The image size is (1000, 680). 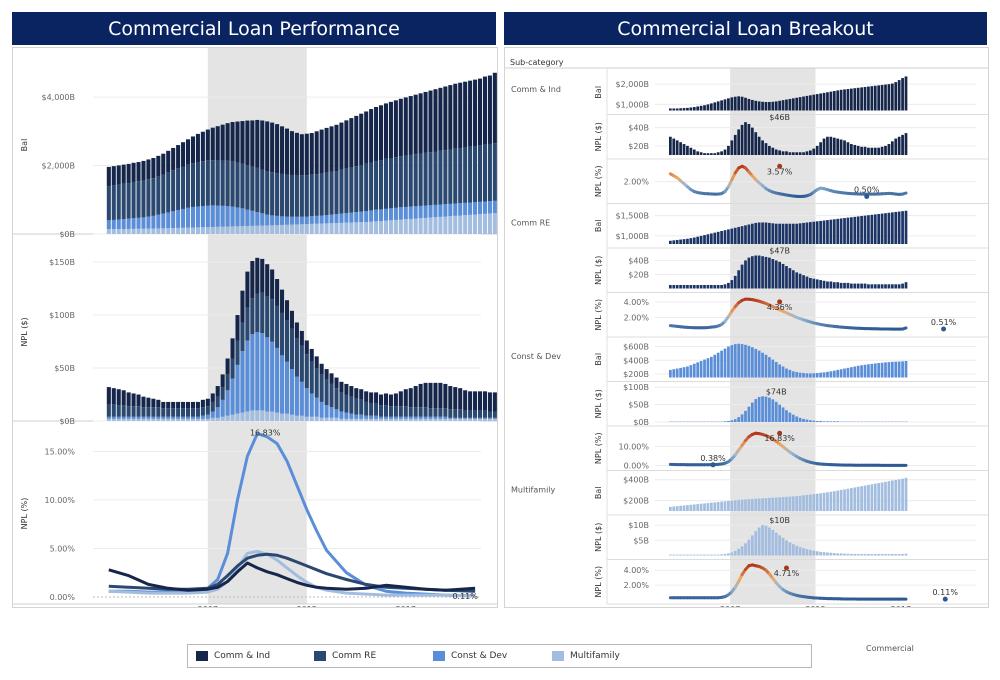 I want to click on data-label: 4.36%, so click(x=780, y=307).